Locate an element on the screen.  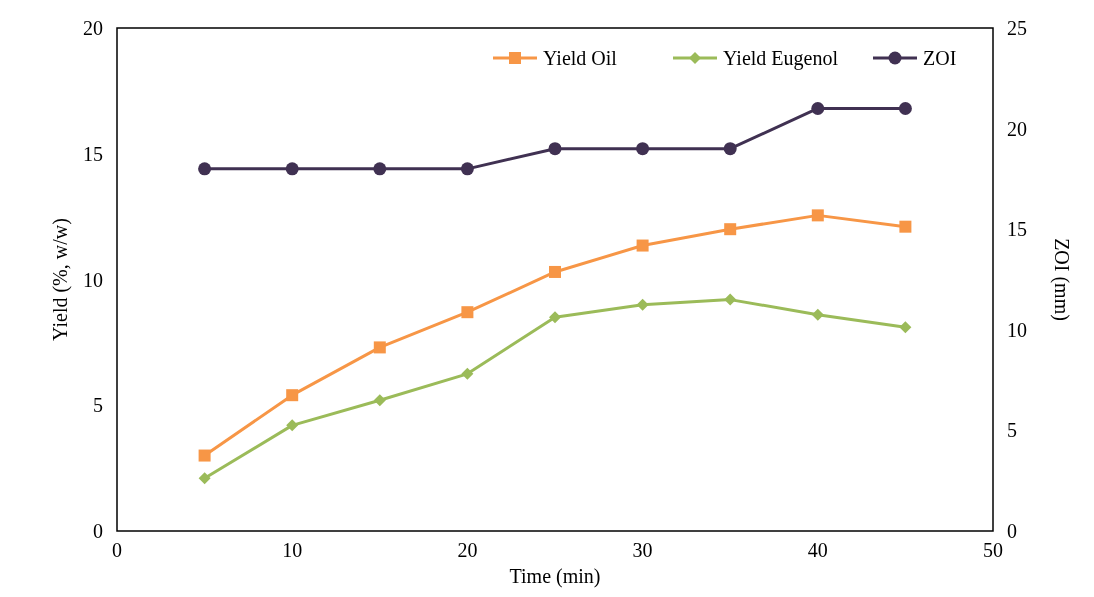
x-tick-label: 50 is located at coordinates (993, 550).